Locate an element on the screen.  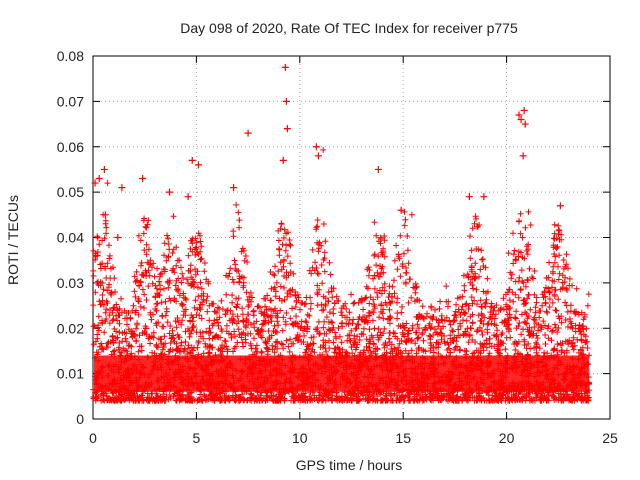
y-tick-label: 0.06 is located at coordinates (70, 147).